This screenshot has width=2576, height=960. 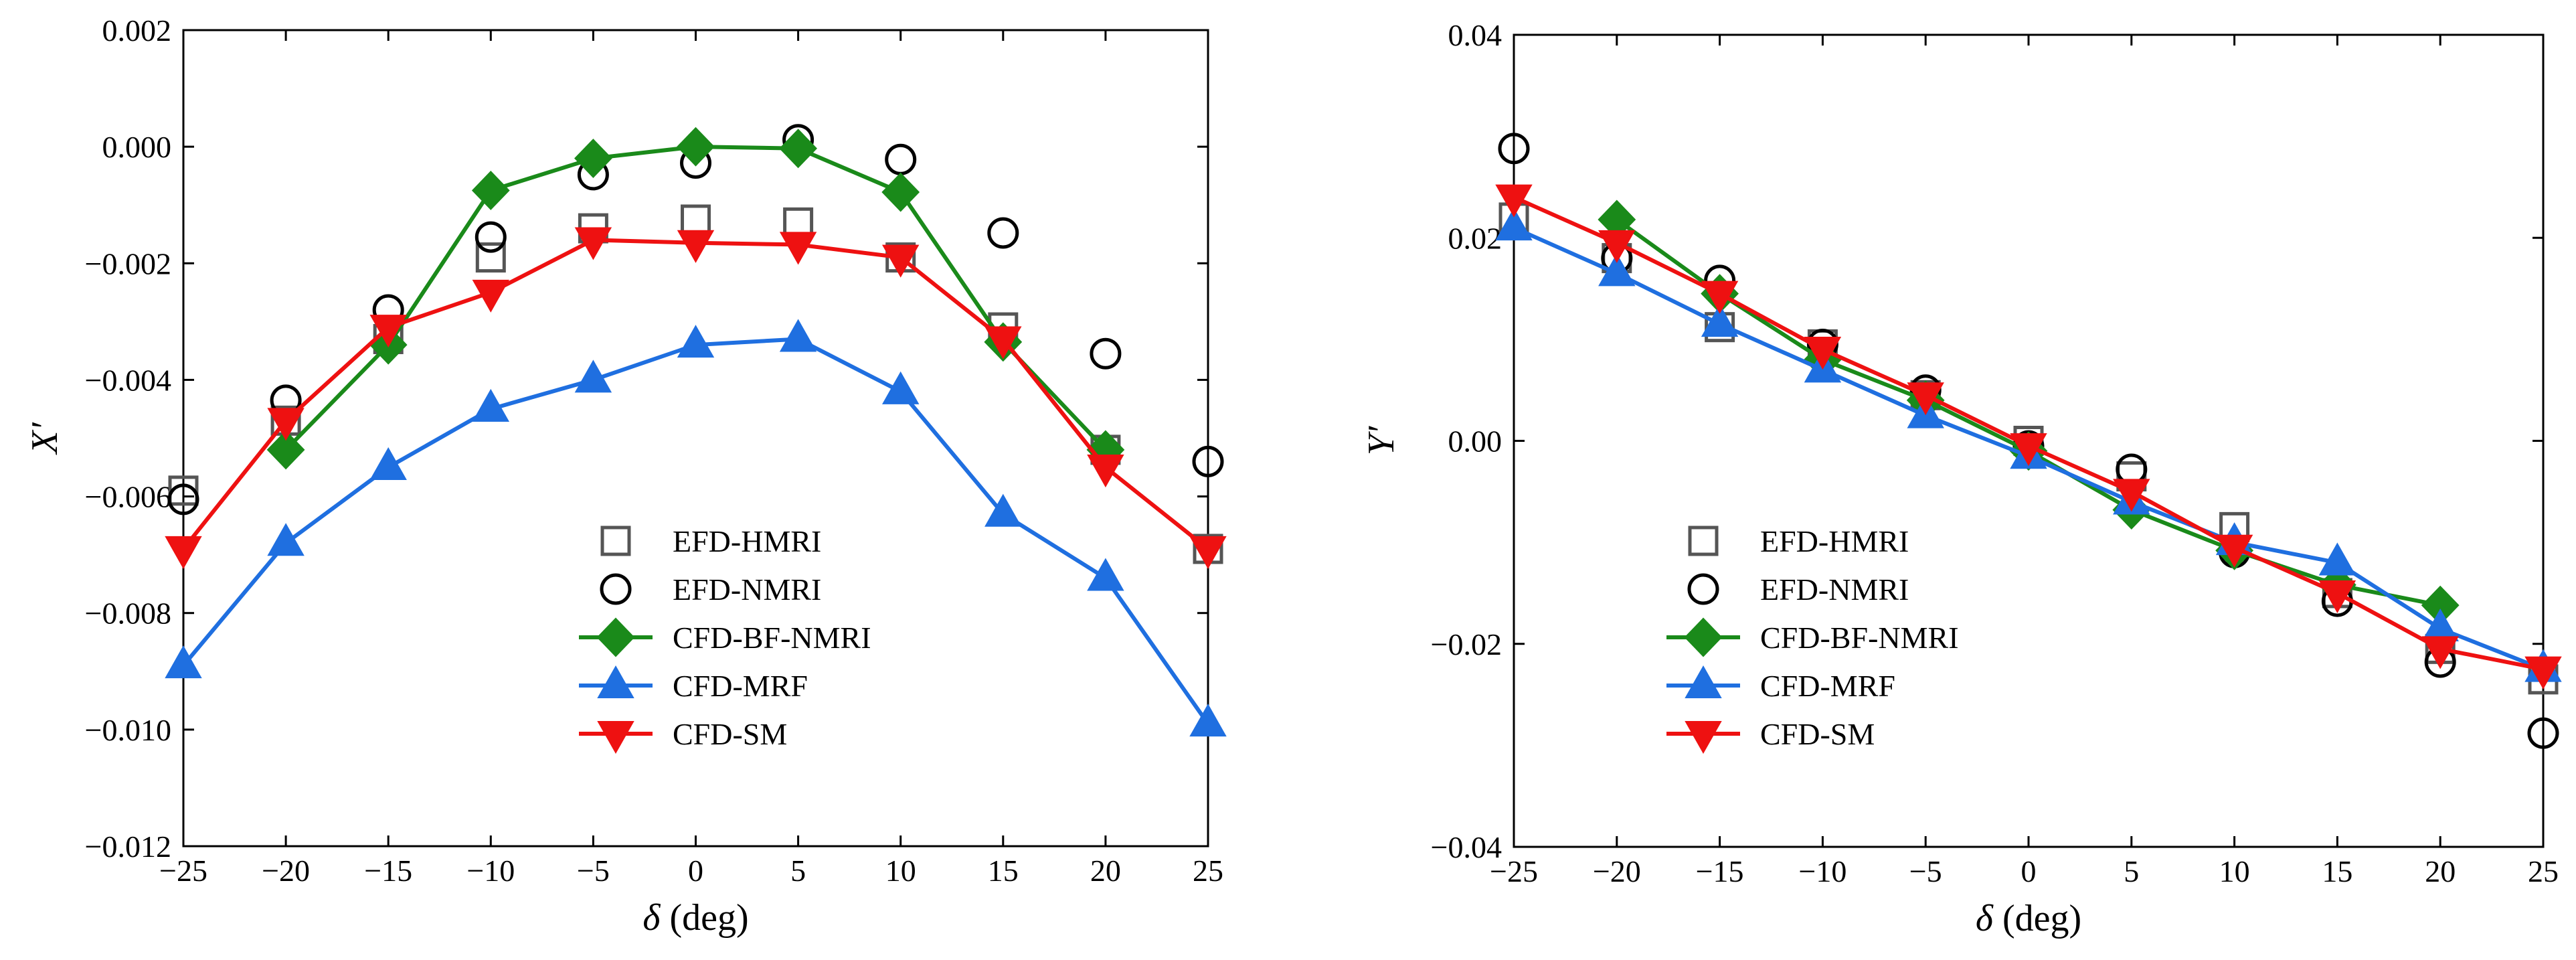 I want to click on y-tick-label: −0.010, so click(x=128, y=730).